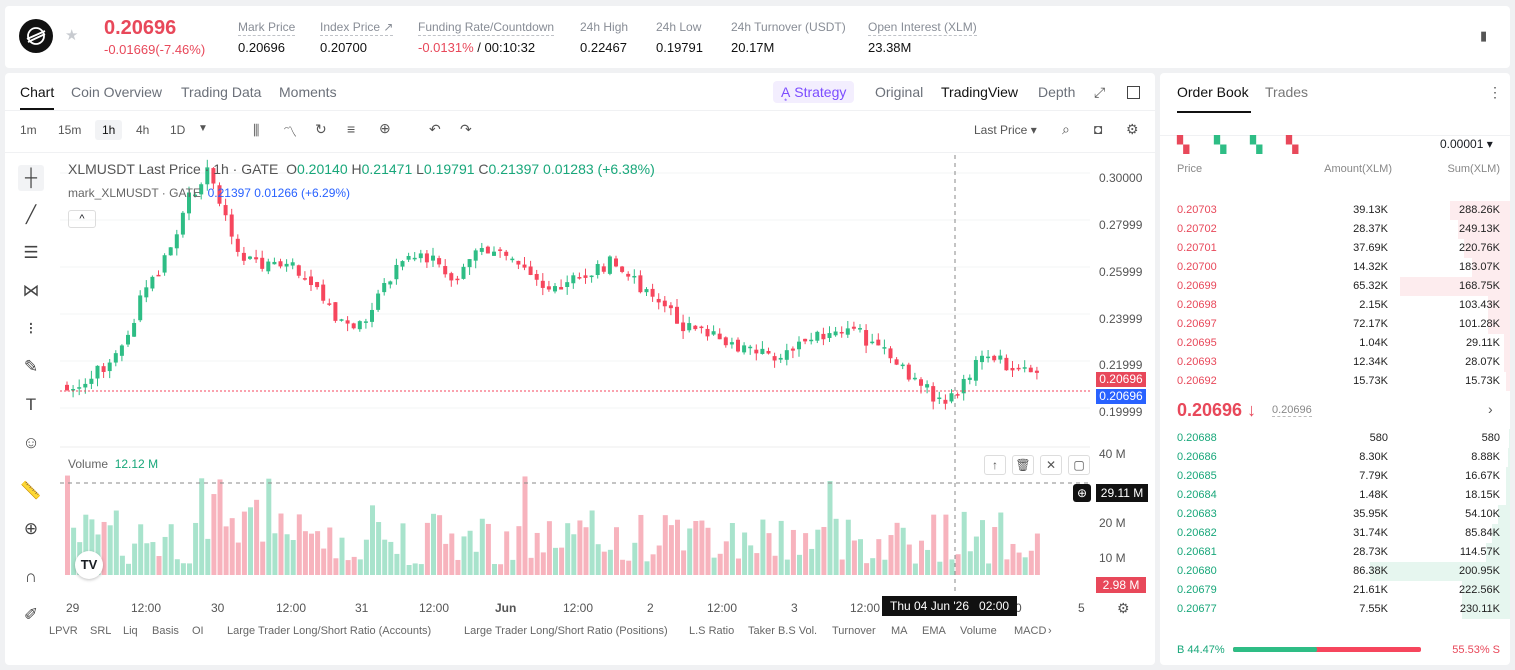 This screenshot has width=1515, height=670. I want to click on candle-type-icon: ⫼, so click(256, 130).